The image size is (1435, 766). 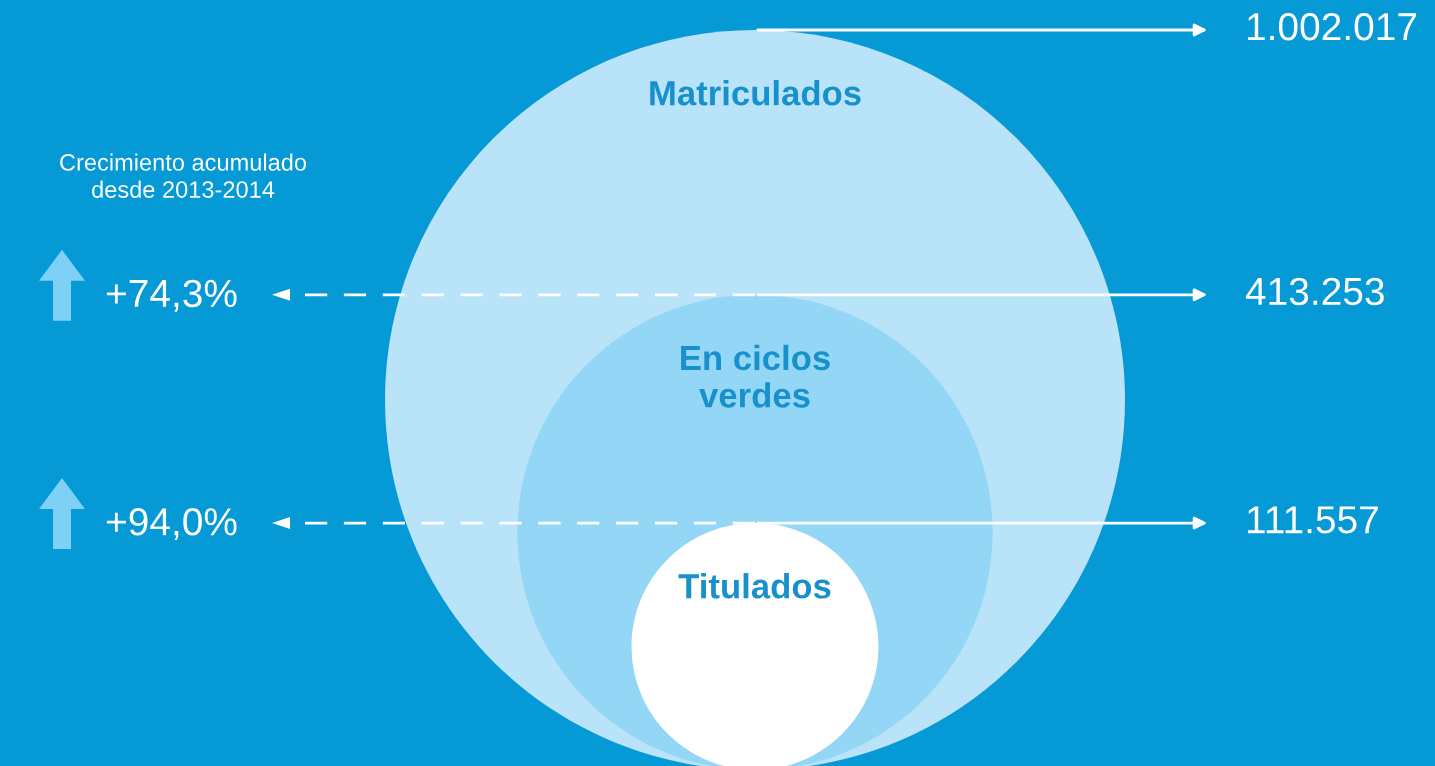 What do you see at coordinates (1312, 520) in the screenshot?
I see `data-label: 111.557` at bounding box center [1312, 520].